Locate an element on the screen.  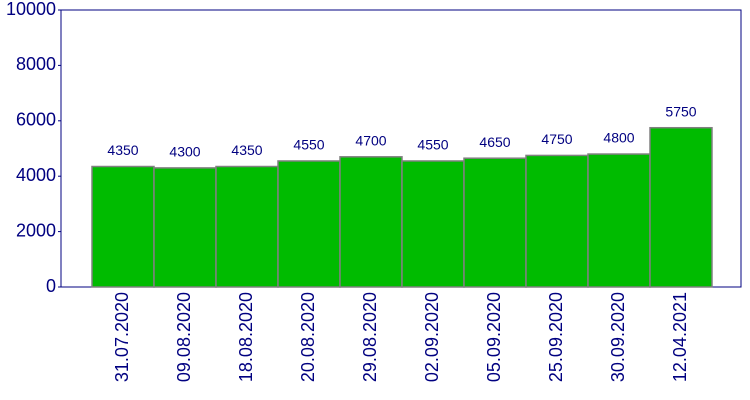
x-tick-label: 31.07.2020 is located at coordinates (122, 337).